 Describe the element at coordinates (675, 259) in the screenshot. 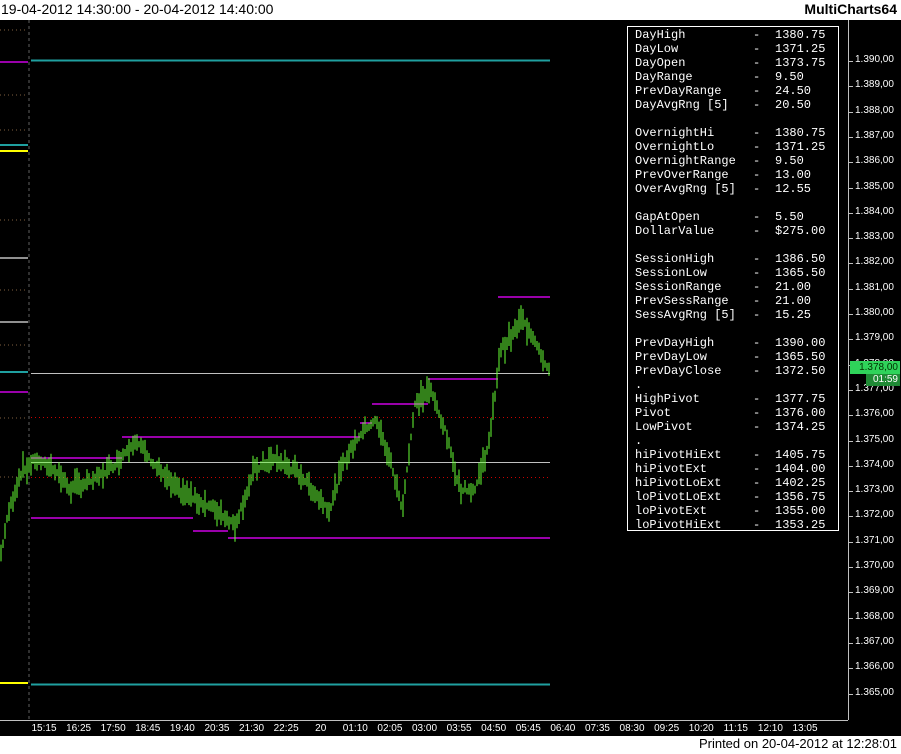

I see `stat-label: SessionHigh` at that location.